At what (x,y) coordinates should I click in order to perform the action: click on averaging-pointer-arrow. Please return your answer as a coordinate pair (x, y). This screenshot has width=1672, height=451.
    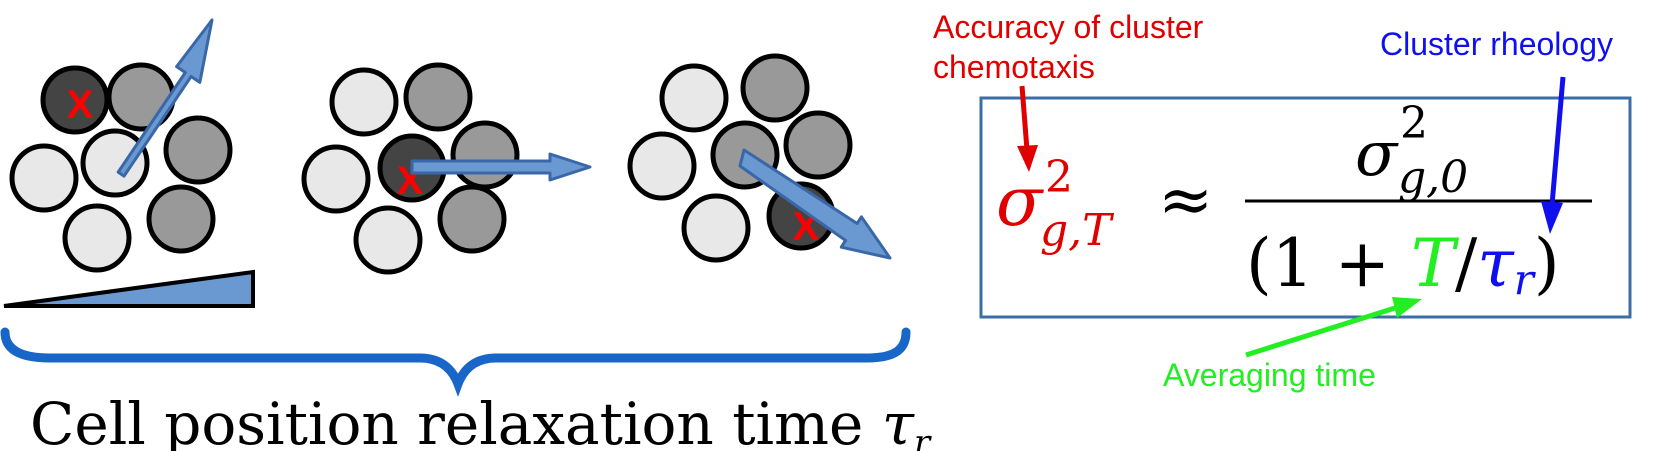
    Looking at the image, I should click on (1333, 327).